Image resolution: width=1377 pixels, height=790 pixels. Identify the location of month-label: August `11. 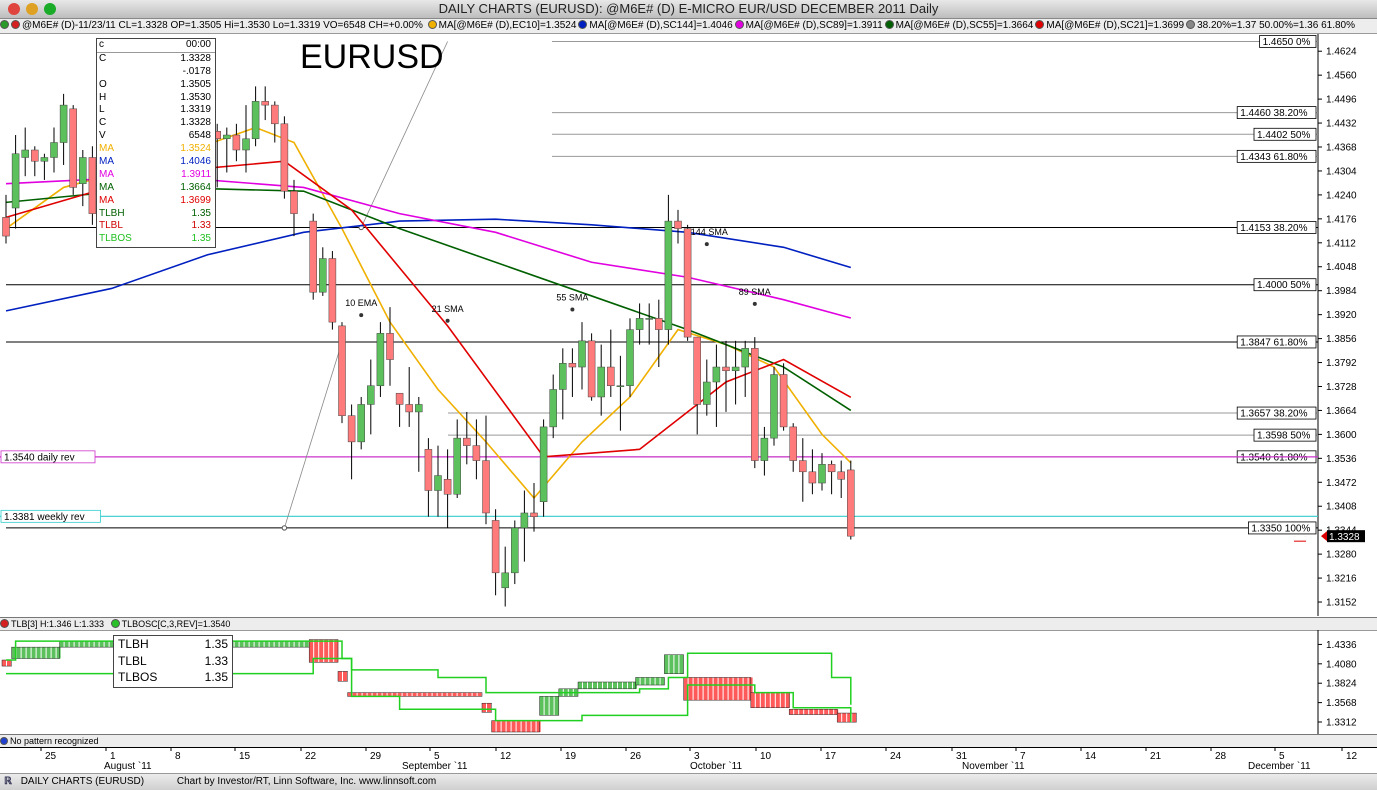
(128, 766).